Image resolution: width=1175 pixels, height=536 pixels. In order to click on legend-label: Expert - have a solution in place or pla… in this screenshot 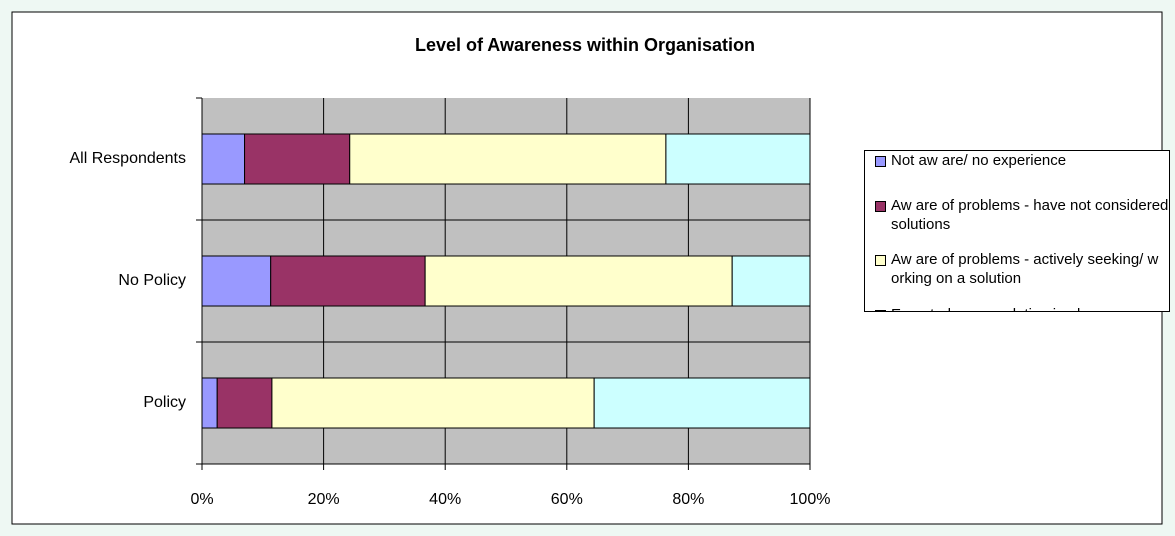, I will do `click(1030, 308)`.